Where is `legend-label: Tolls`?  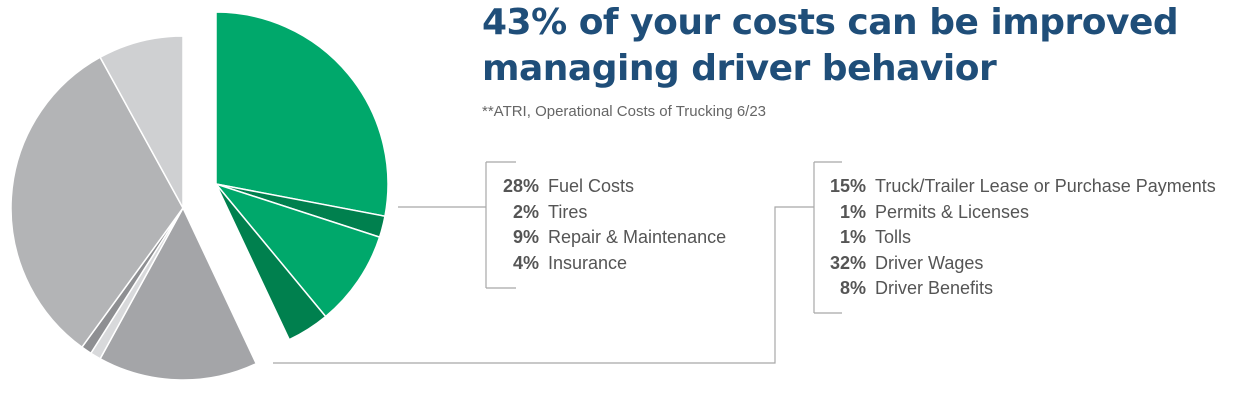 legend-label: Tolls is located at coordinates (893, 237).